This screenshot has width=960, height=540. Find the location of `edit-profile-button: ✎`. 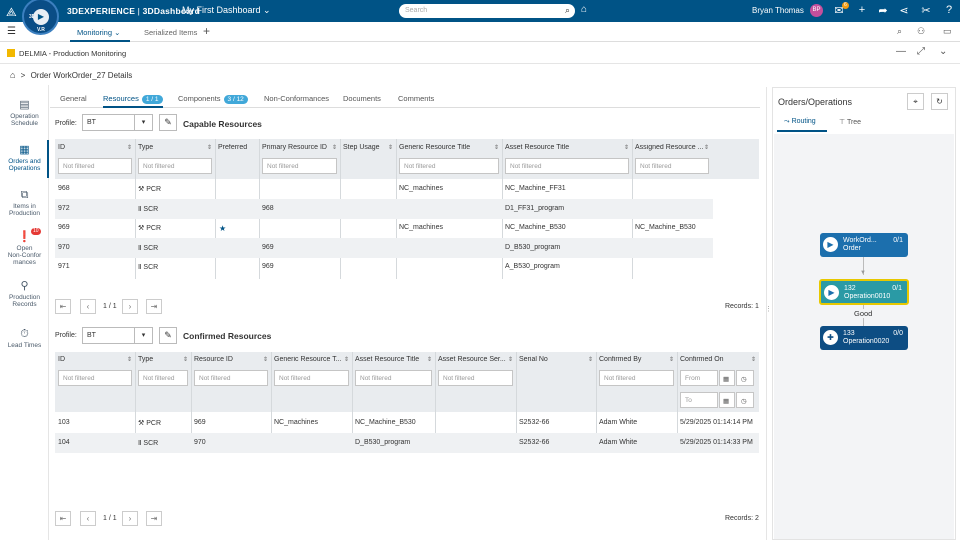

edit-profile-button: ✎ is located at coordinates (168, 122).